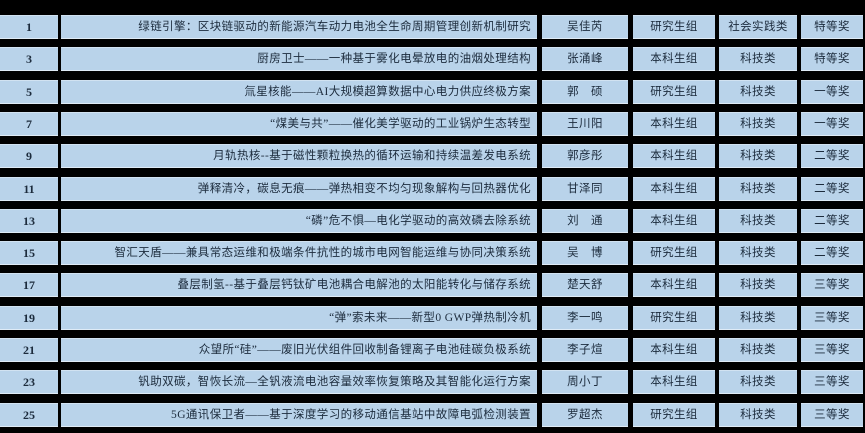 This screenshot has width=865, height=433. Describe the element at coordinates (299, 285) in the screenshot. I see `project-title-cell: 叠层制氢--基于叠层钙钛矿电池耦合电解池的太阳能转化与储存系统` at that location.